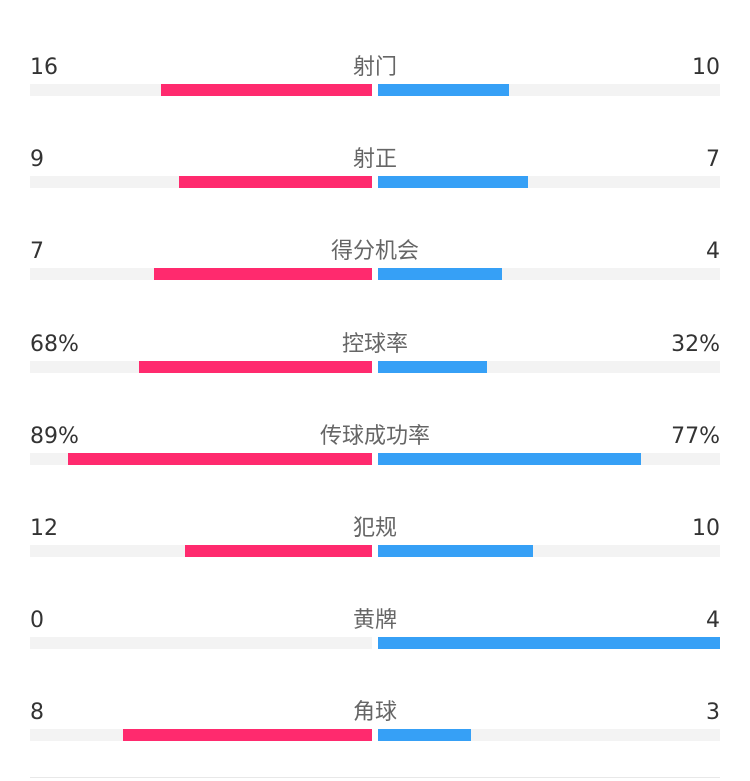 The width and height of the screenshot is (750, 781). Describe the element at coordinates (374, 67) in the screenshot. I see `stat-label: 射门` at that location.